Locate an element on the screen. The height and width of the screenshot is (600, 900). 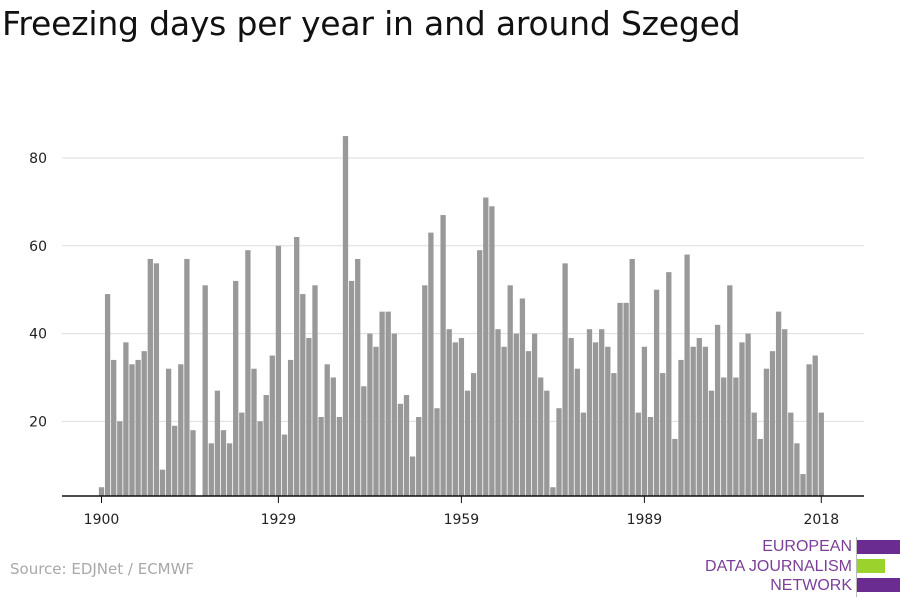
y-tick-label: 40 is located at coordinates (38, 335).